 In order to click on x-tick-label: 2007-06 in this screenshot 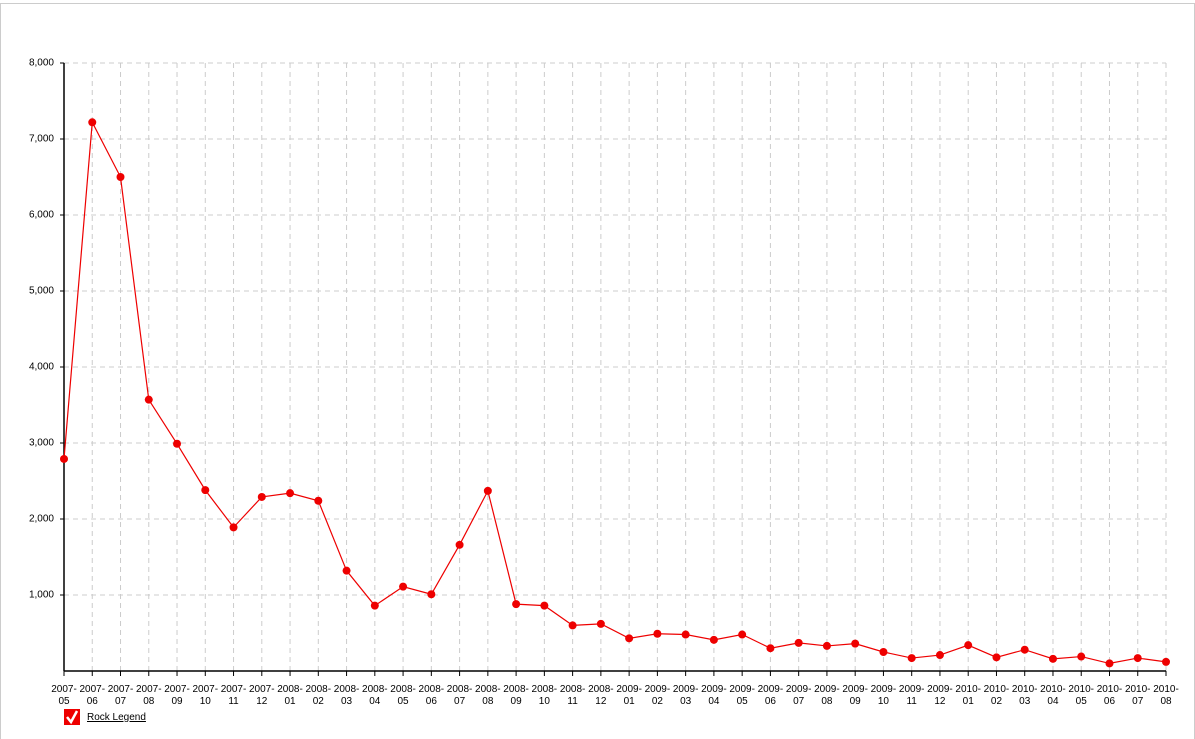, I will do `click(92, 695)`.